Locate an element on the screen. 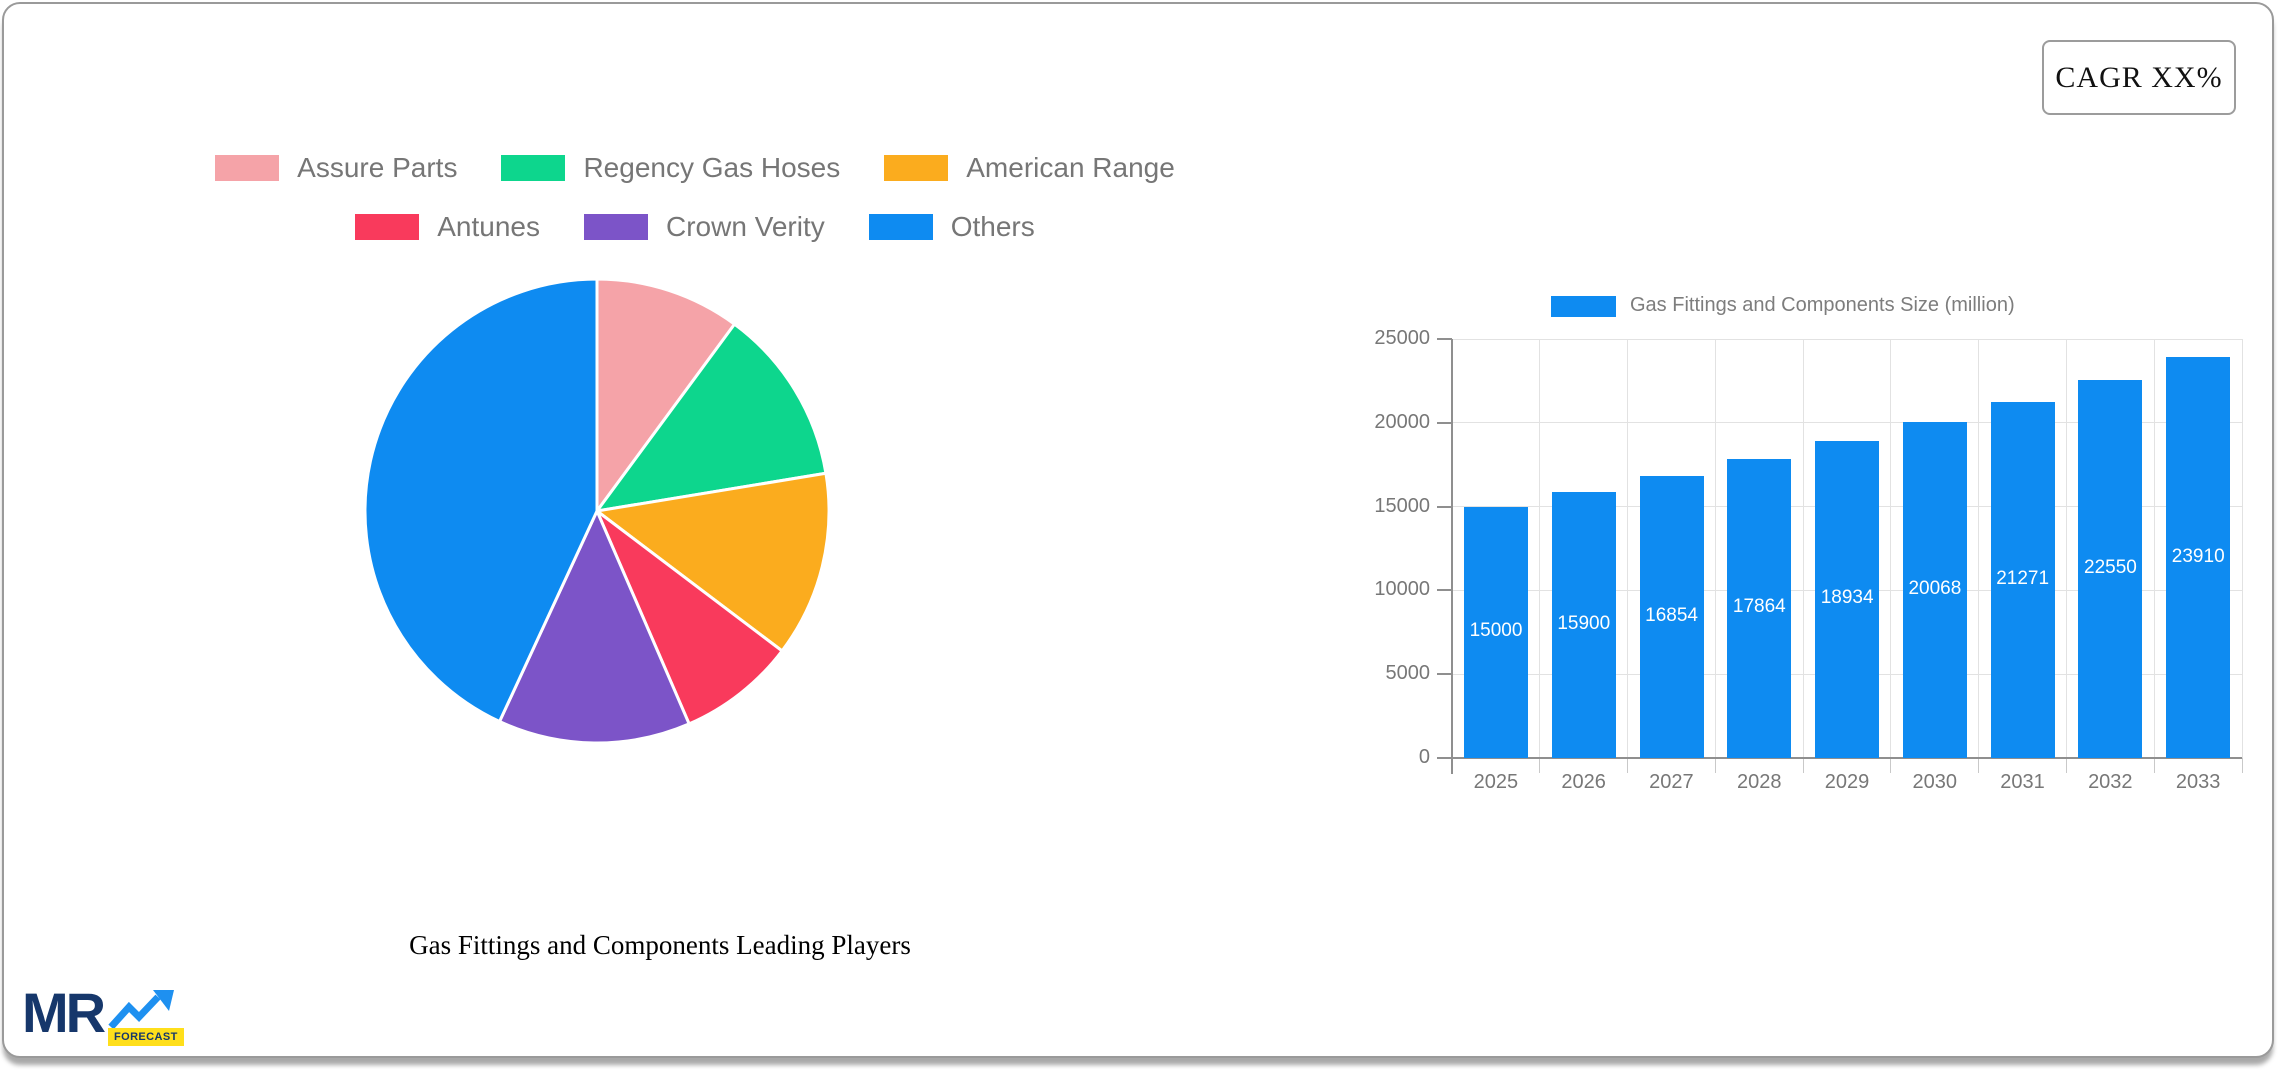 This screenshot has height=1070, width=2280. bar-2030: 20068 is located at coordinates (1934, 589).